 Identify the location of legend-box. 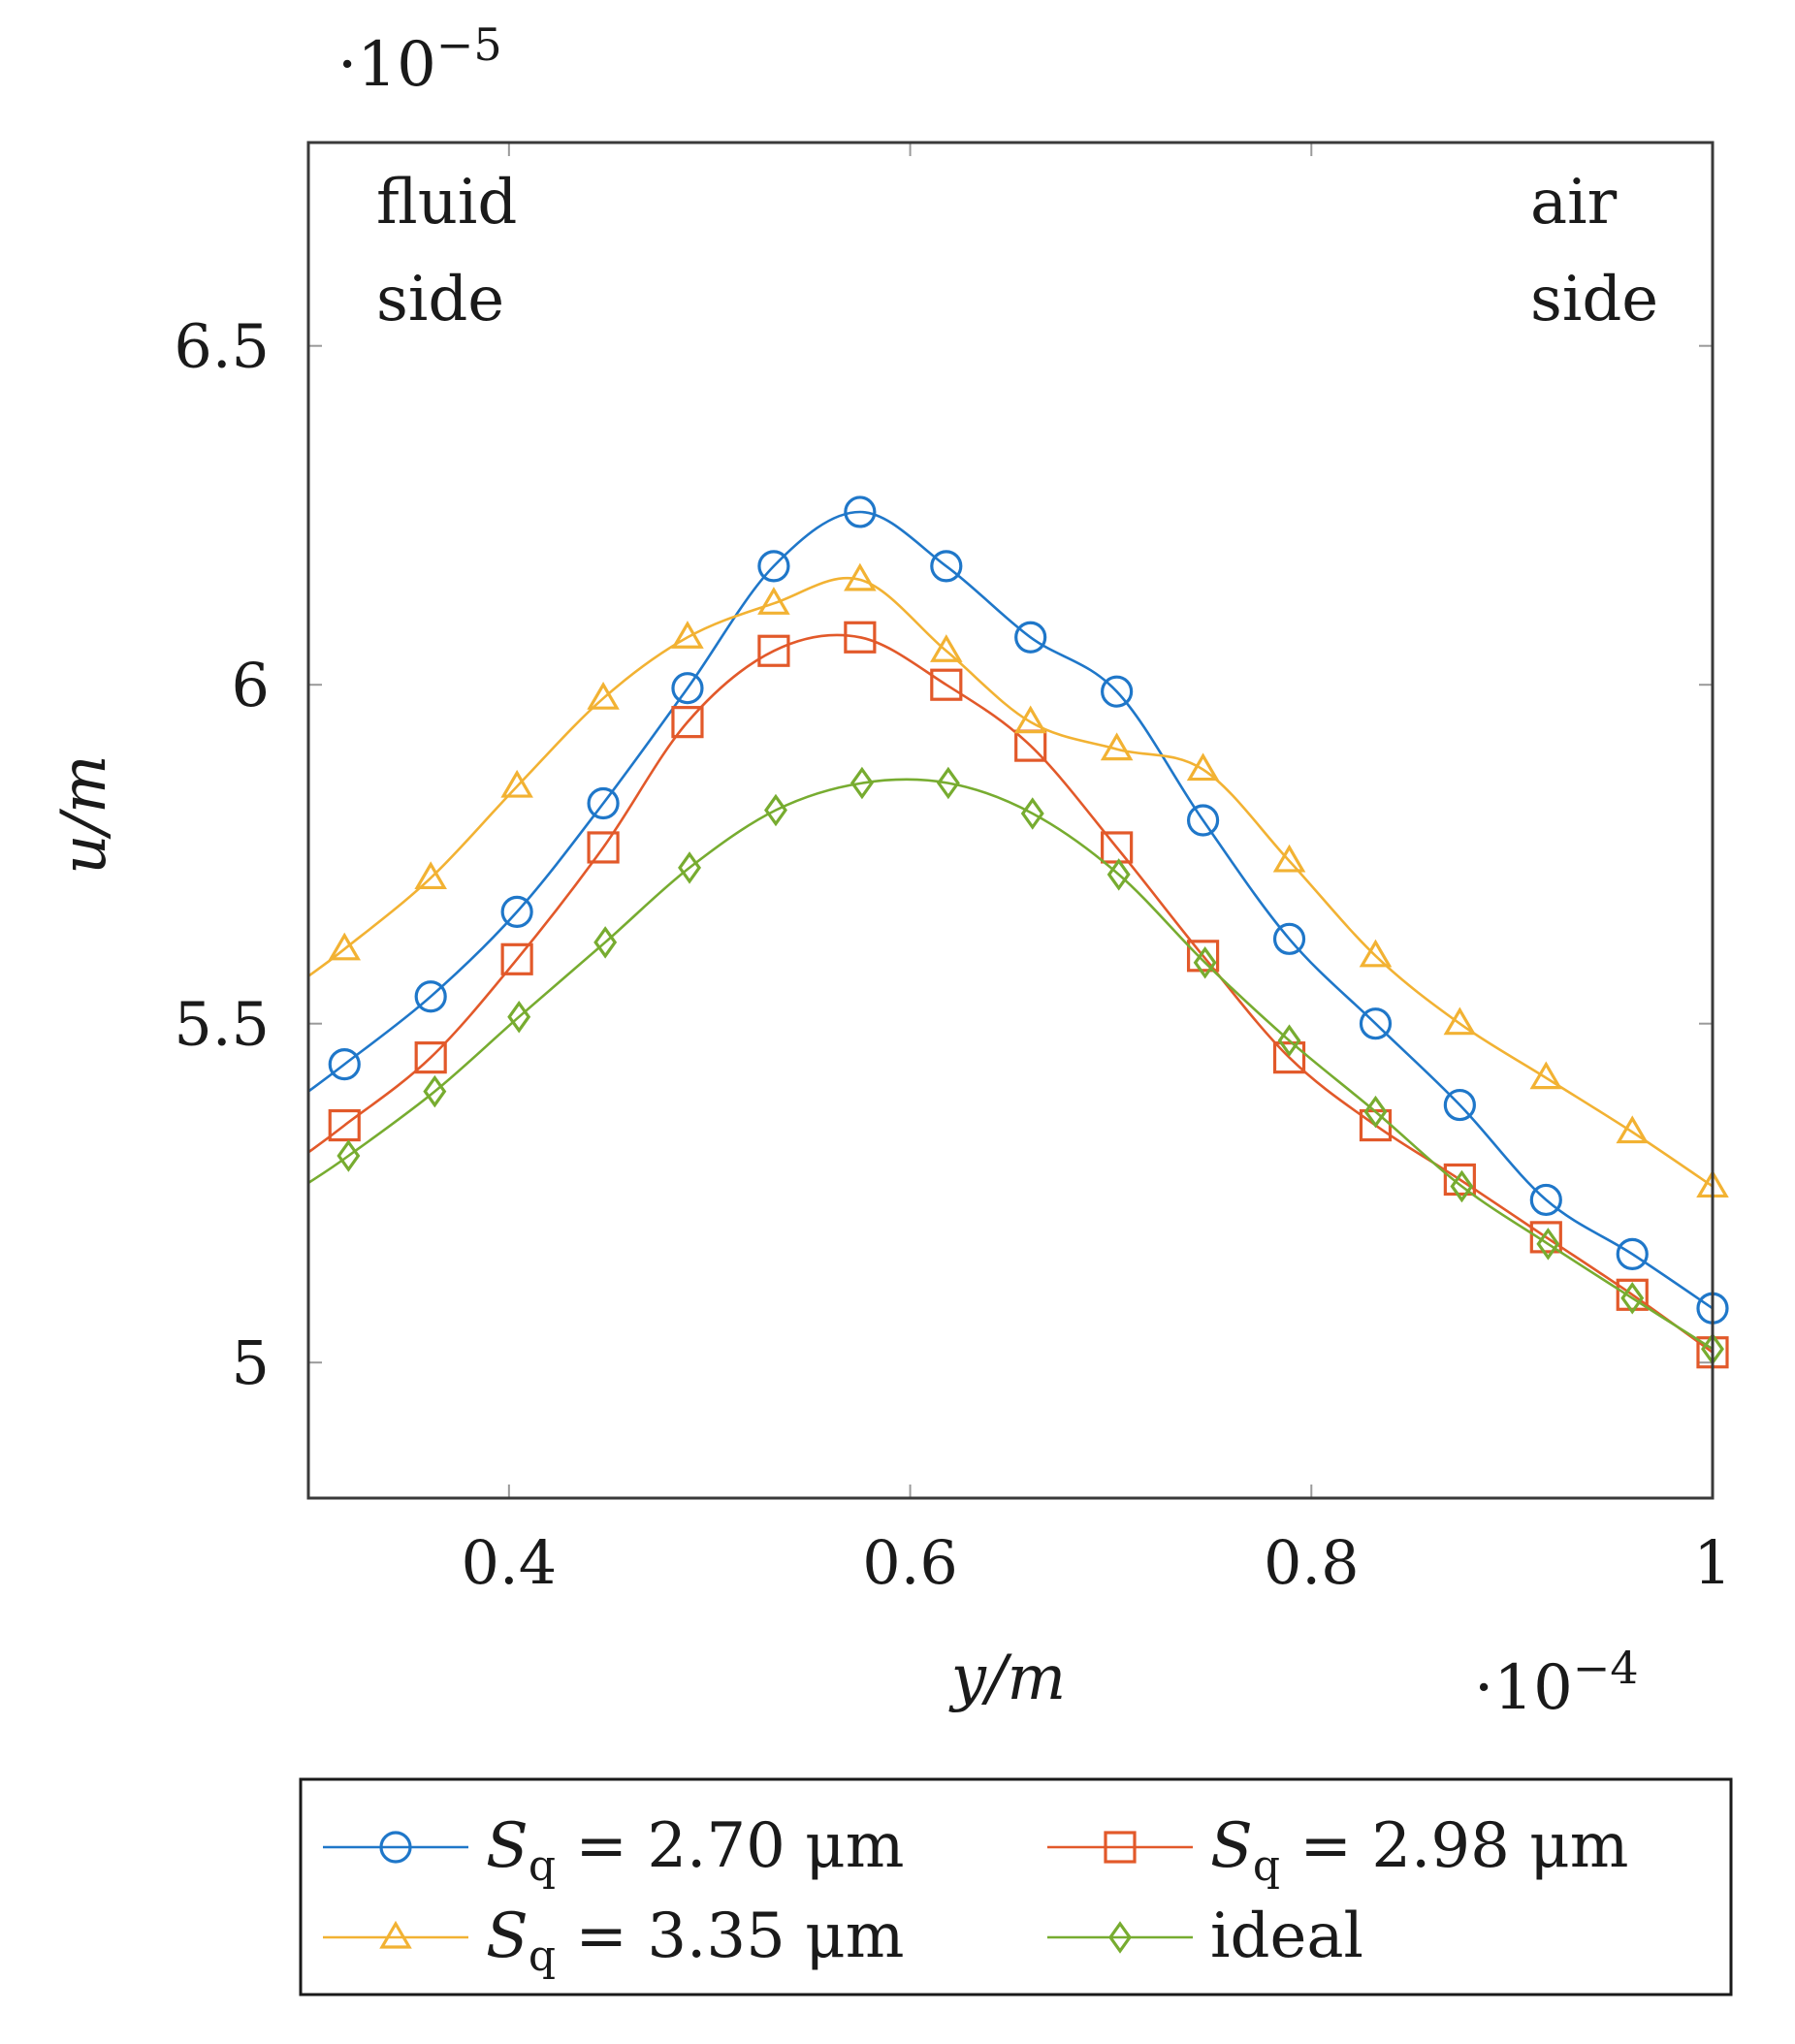
(1016, 1886).